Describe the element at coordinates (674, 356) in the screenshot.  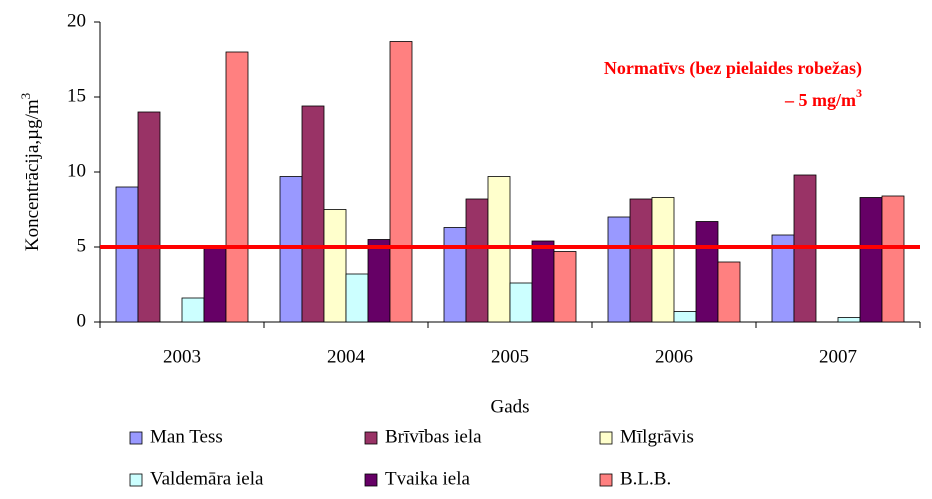
I see `x-tick-label: 2006` at that location.